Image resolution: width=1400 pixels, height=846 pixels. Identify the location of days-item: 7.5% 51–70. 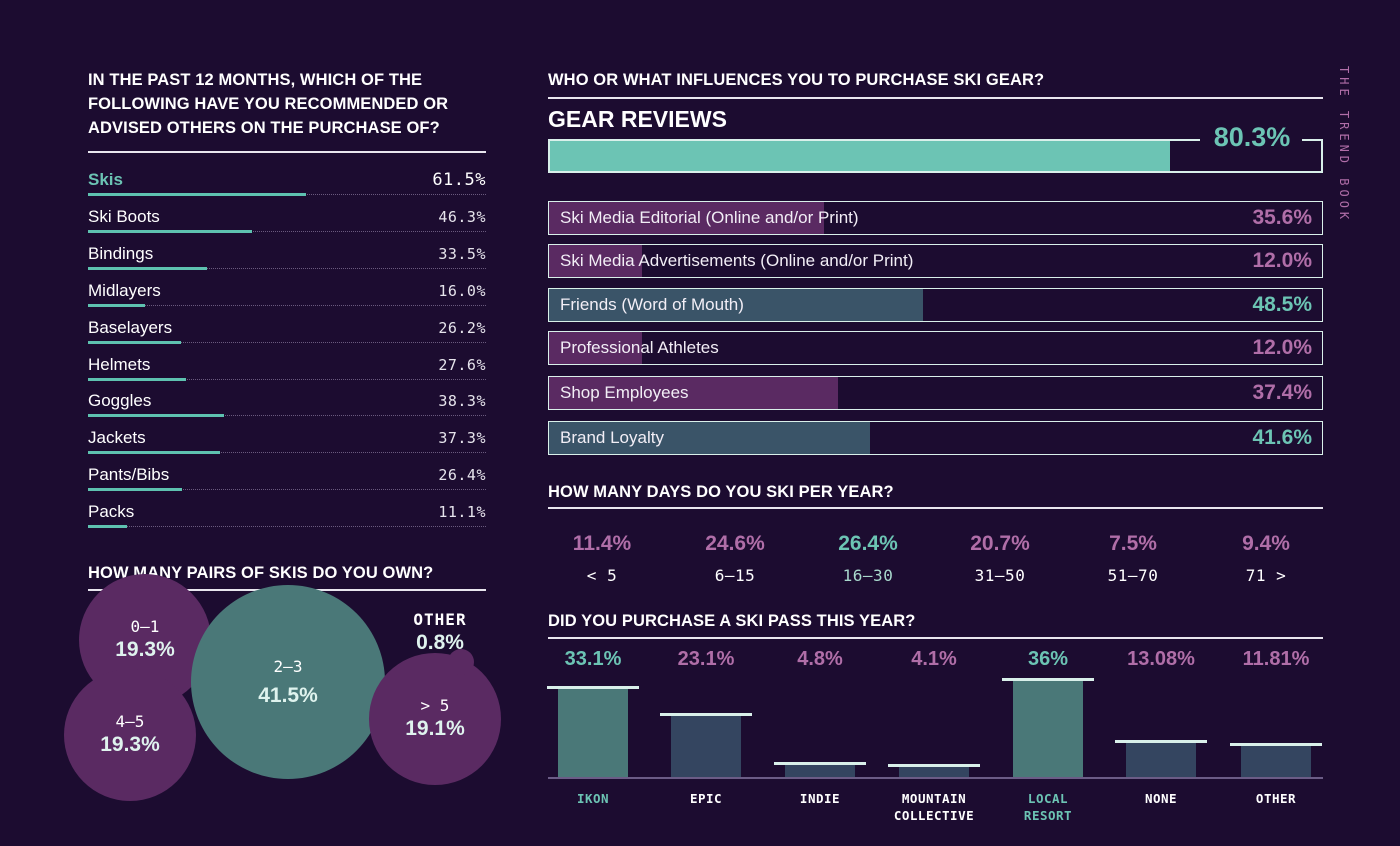
(1133, 558).